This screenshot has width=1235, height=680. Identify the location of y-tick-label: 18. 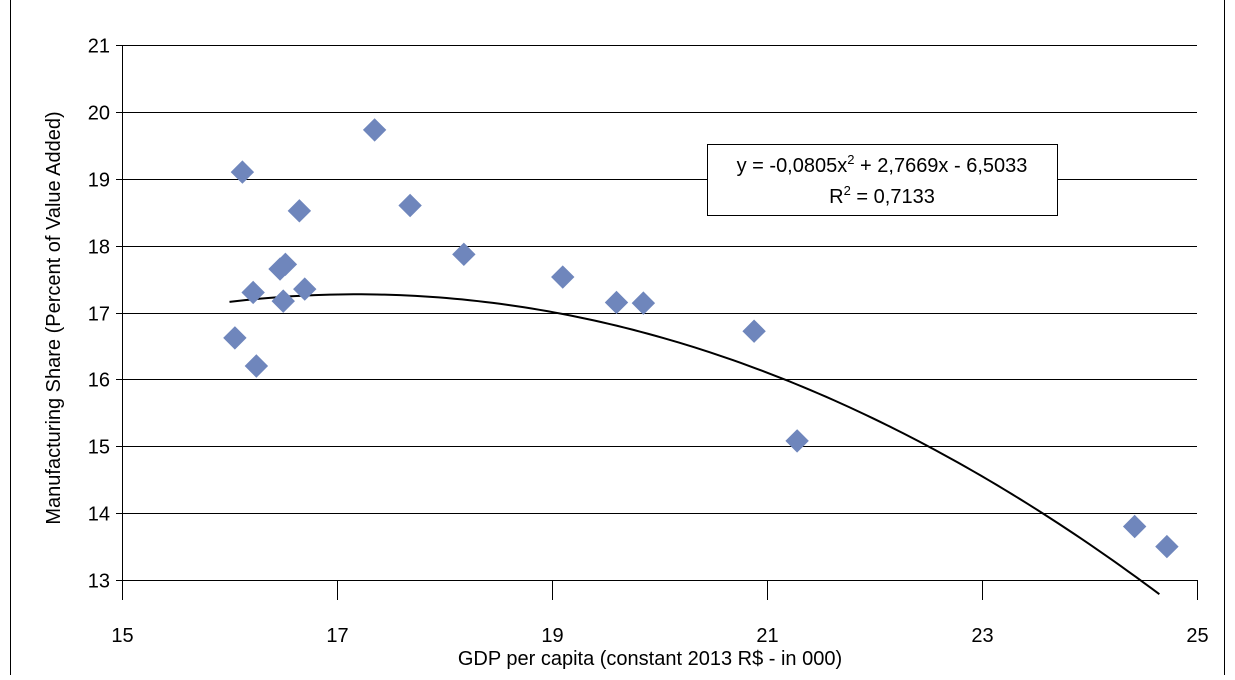
(99, 248).